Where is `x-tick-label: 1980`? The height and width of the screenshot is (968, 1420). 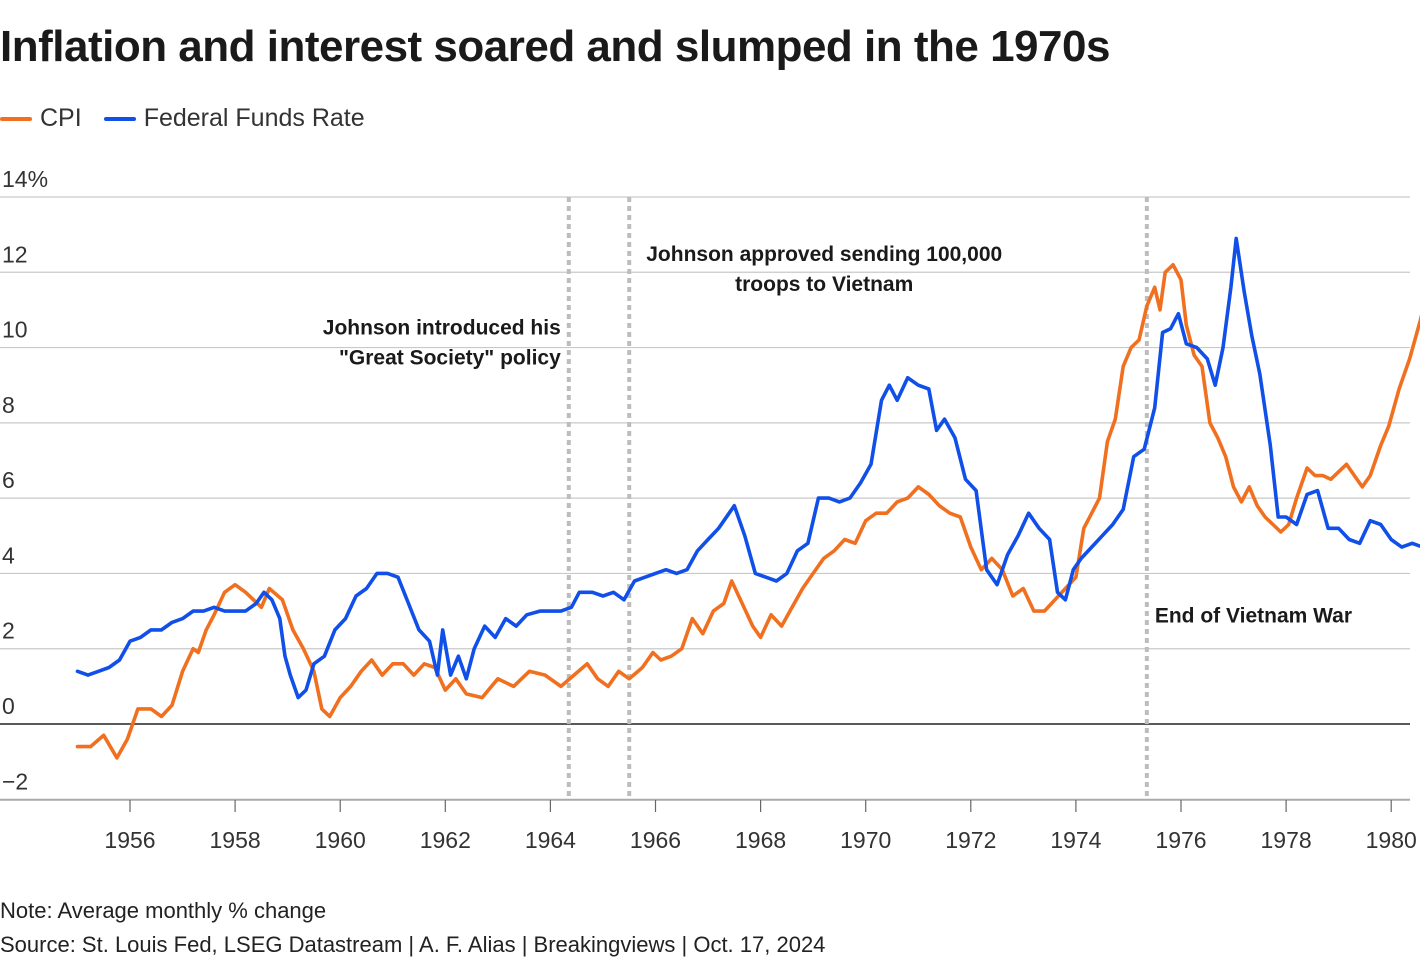 x-tick-label: 1980 is located at coordinates (1391, 840).